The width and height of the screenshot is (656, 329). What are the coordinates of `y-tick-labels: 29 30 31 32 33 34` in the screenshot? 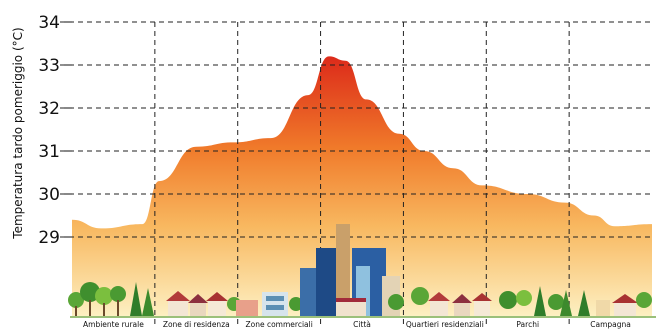 It's located at (49, 130).